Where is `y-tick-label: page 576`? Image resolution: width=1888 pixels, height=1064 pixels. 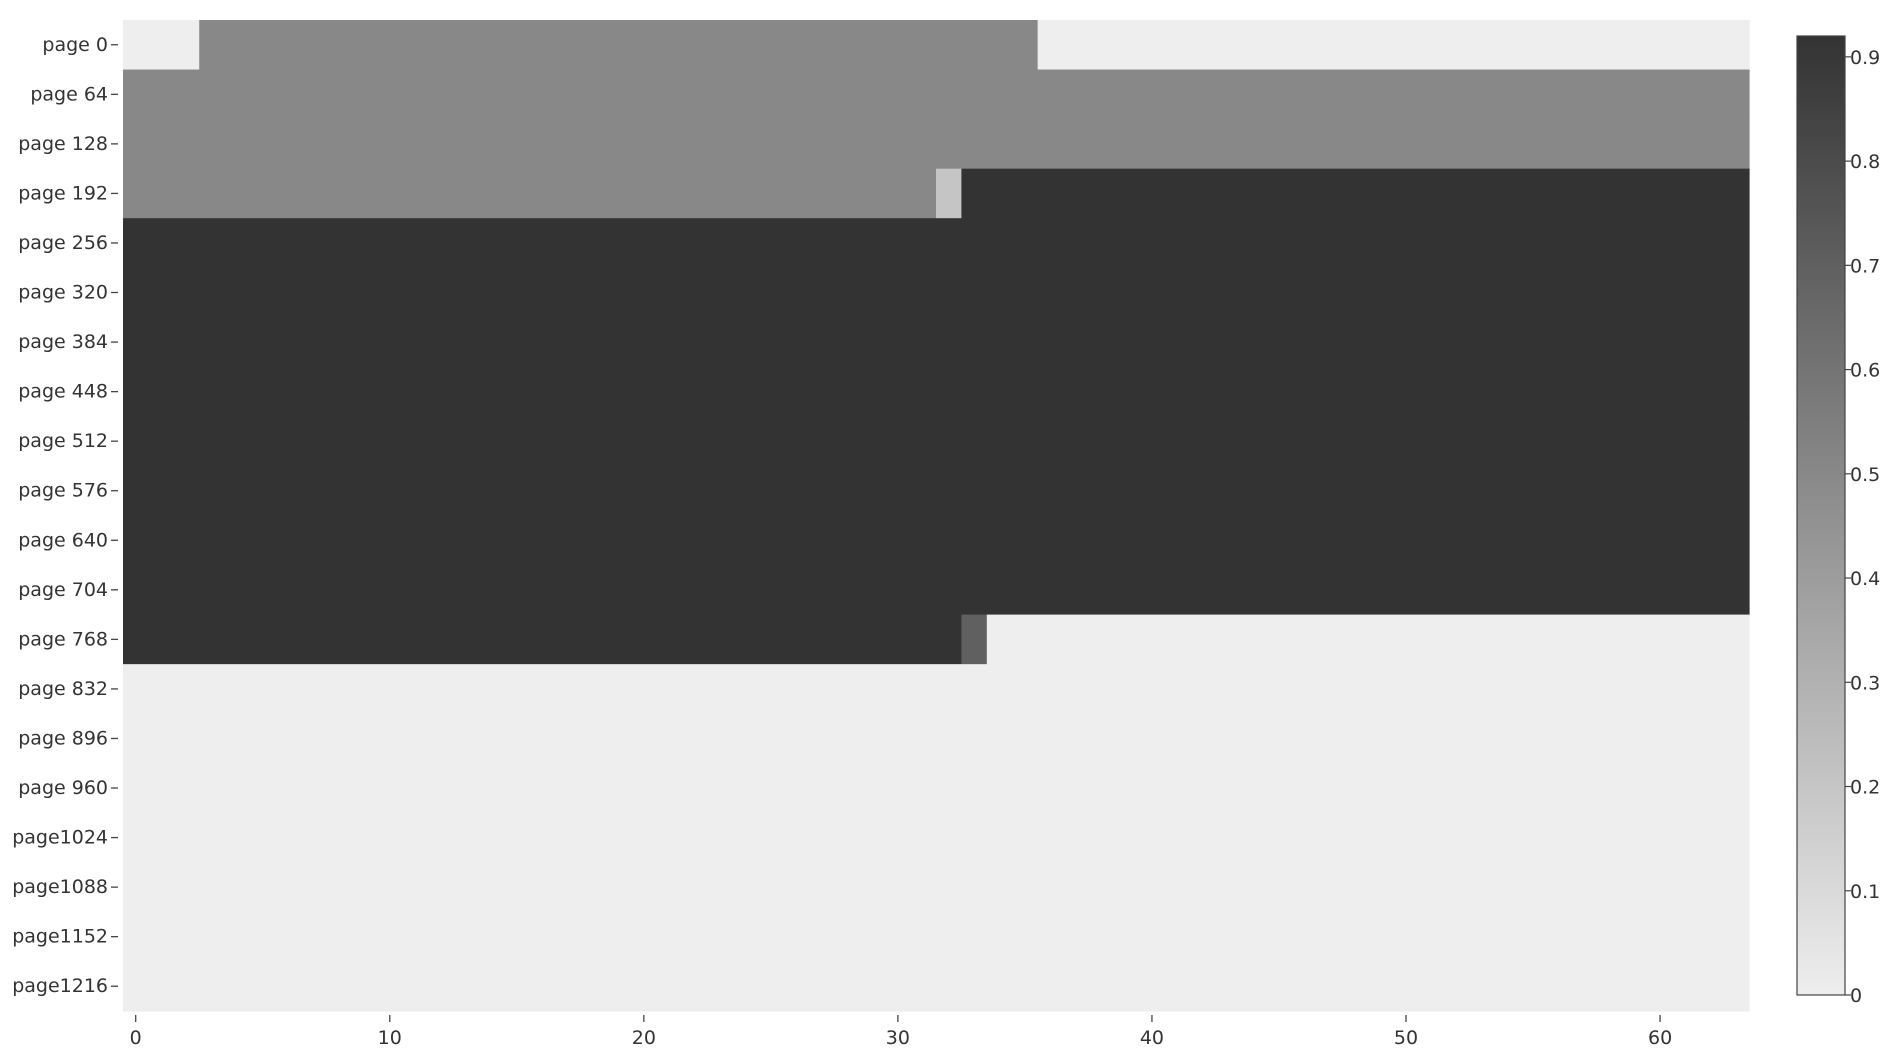
y-tick-label: page 576 is located at coordinates (63, 491).